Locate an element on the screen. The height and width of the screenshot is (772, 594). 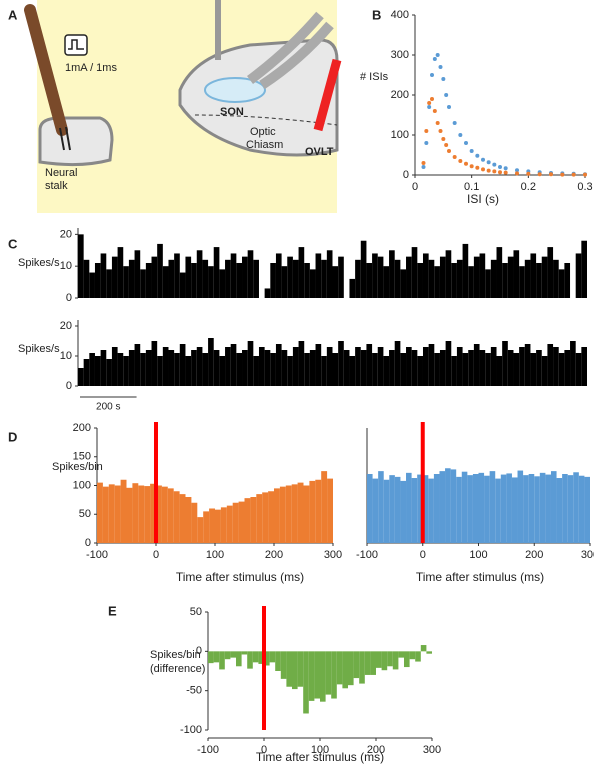
x-tick-label: 0.3 is located at coordinates (584, 187).